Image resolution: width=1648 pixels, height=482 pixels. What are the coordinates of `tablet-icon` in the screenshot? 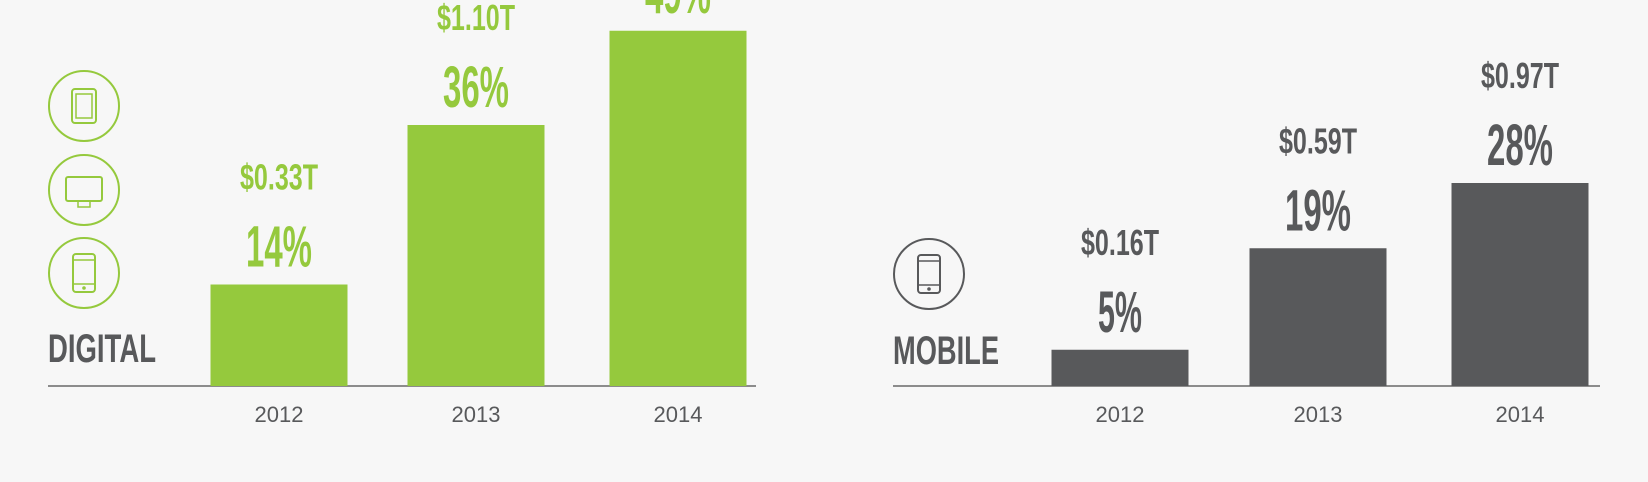 It's located at (84, 106).